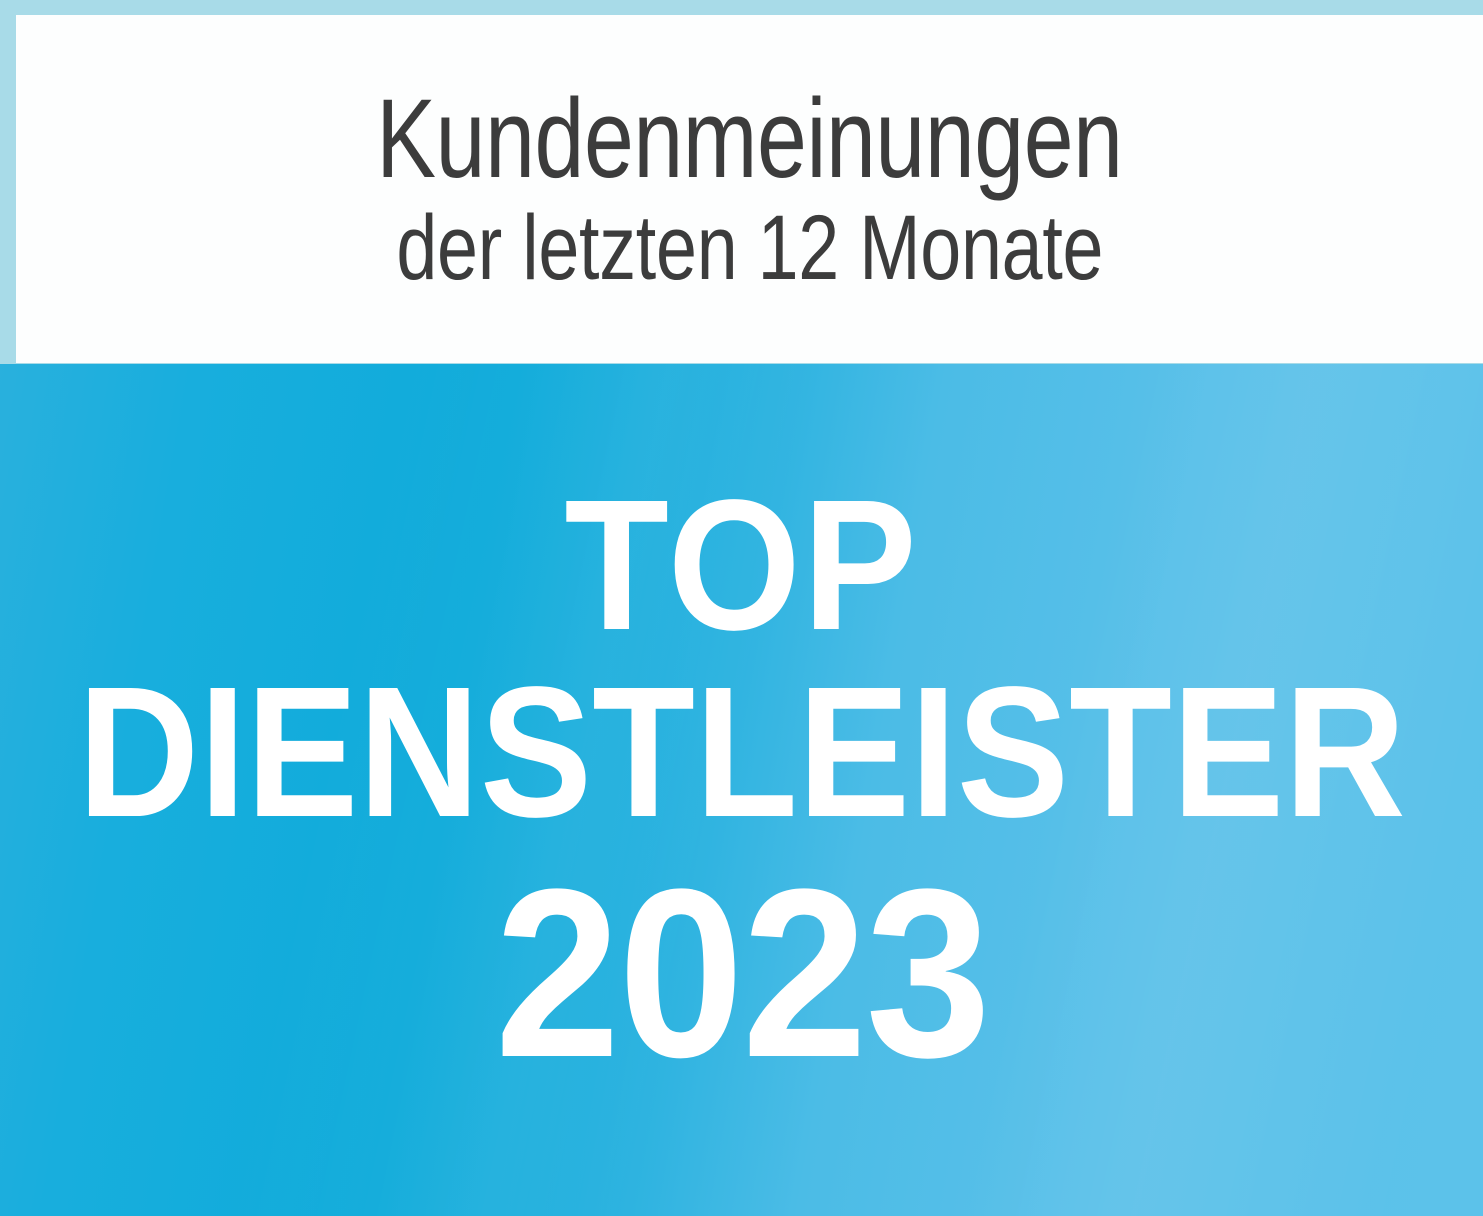 Image resolution: width=1483 pixels, height=1216 pixels. Describe the element at coordinates (749, 138) in the screenshot. I see `header-title: Kundenmeinungen` at that location.